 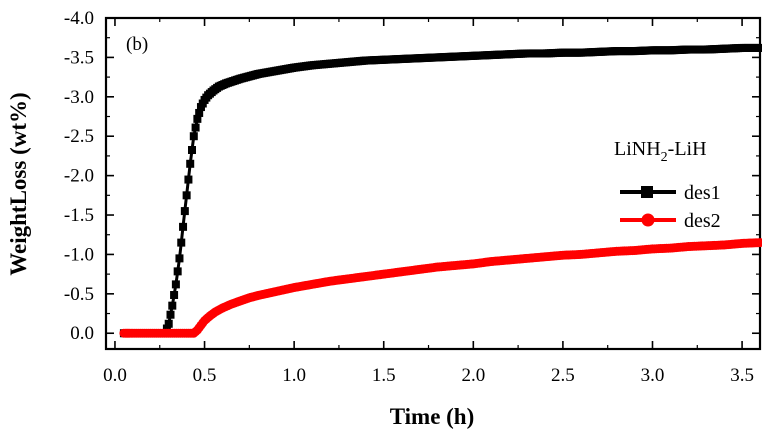 What do you see at coordinates (563, 375) in the screenshot?
I see `x-tick-label: 2.5` at bounding box center [563, 375].